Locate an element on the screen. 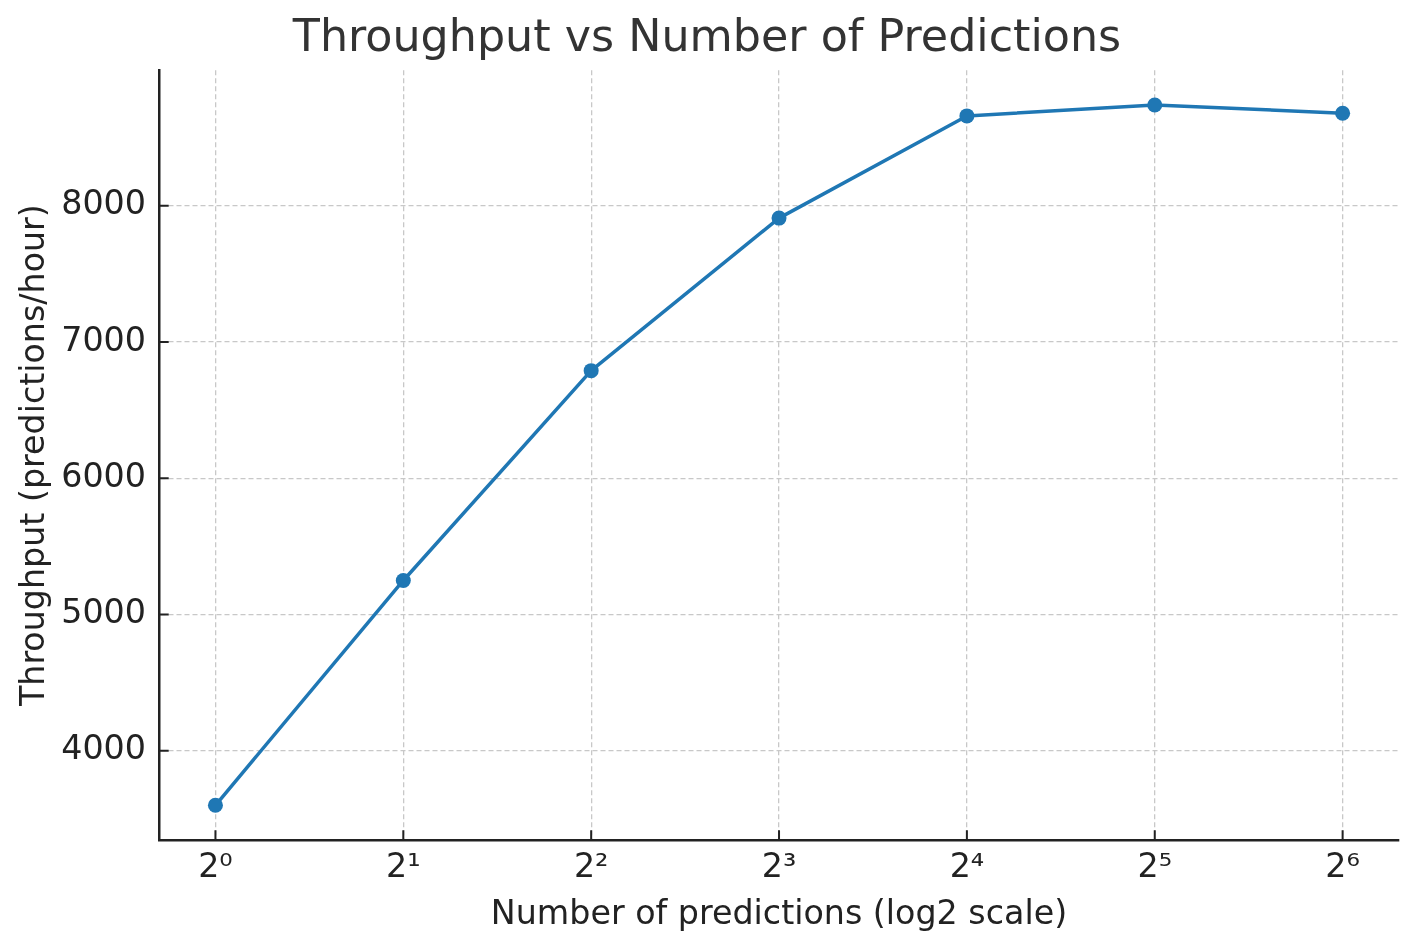 This screenshot has width=1418, height=949. x-tick-label: 2⁵ is located at coordinates (1155, 865).